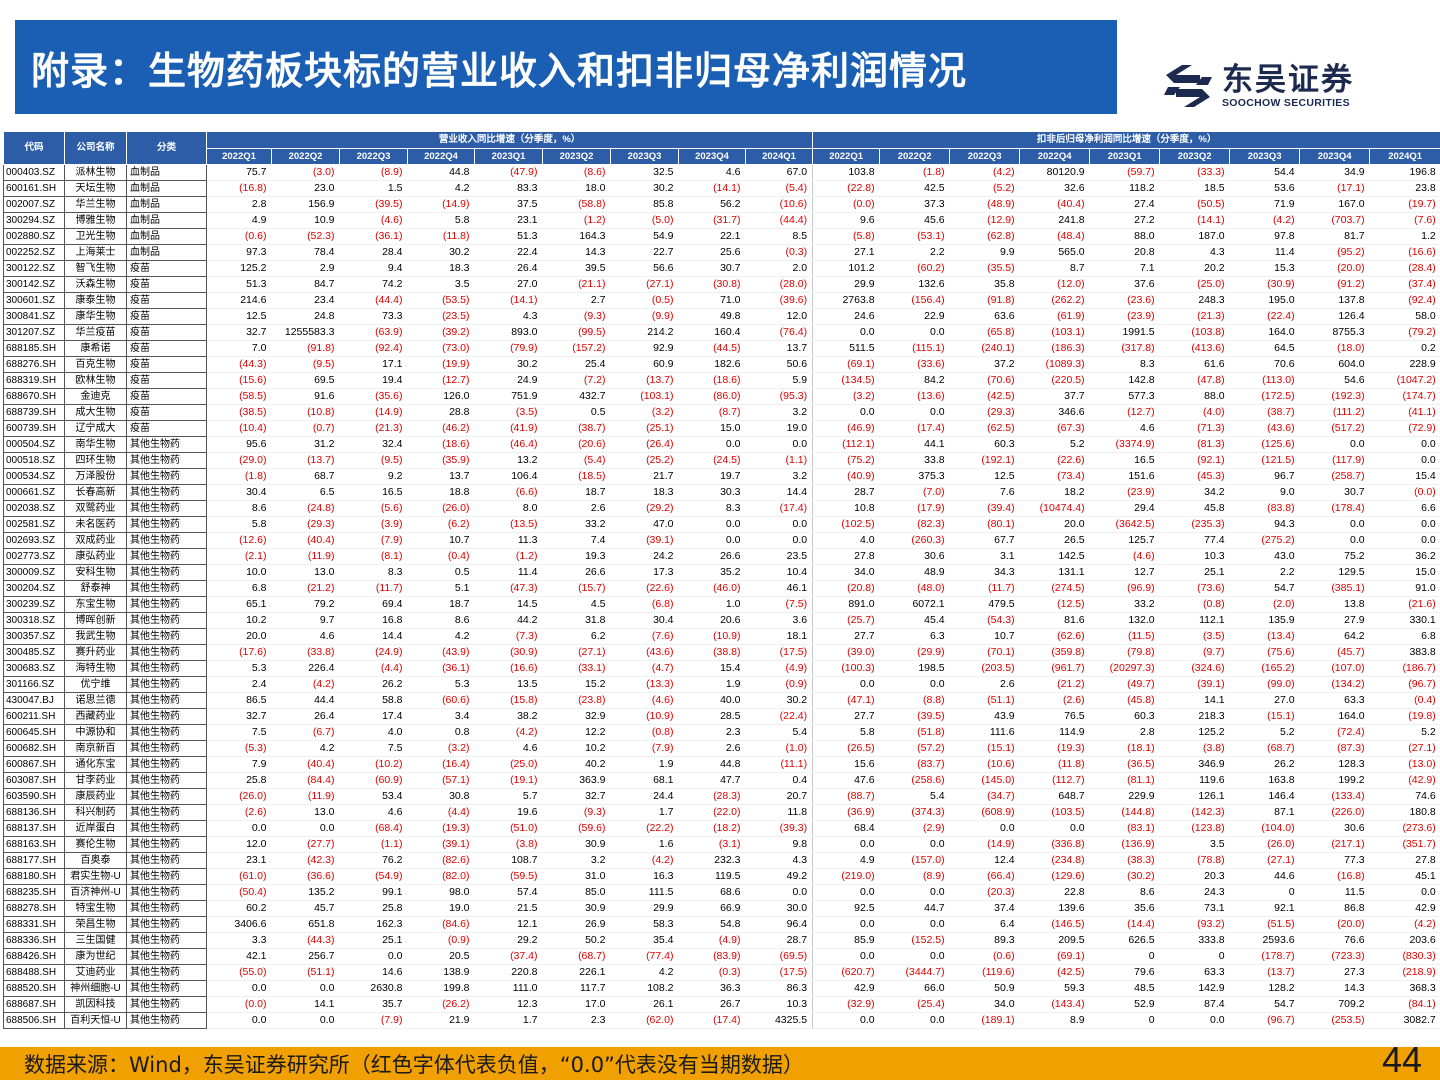 This screenshot has height=1081, width=1440. What do you see at coordinates (915, 189) in the screenshot?
I see `profit-growth-cell: 42.5` at bounding box center [915, 189].